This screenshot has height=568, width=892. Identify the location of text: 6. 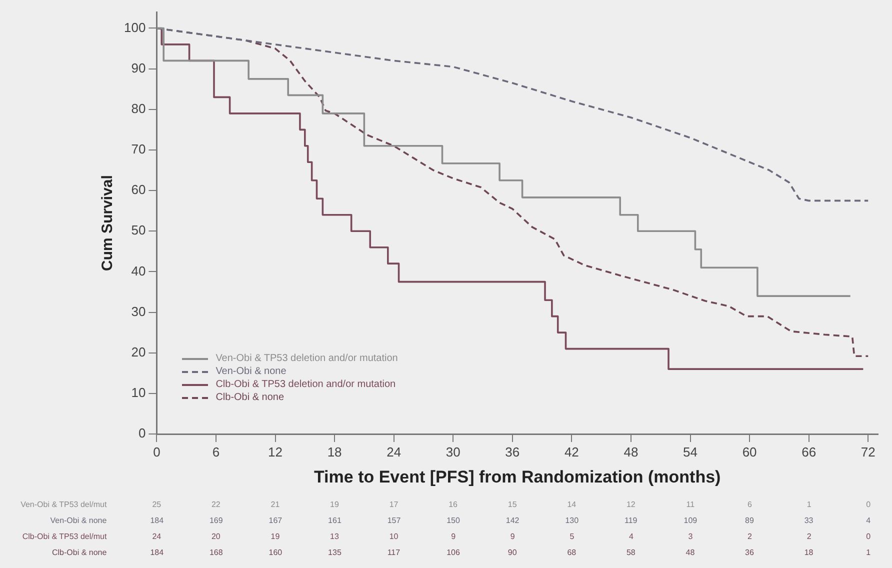
(750, 504).